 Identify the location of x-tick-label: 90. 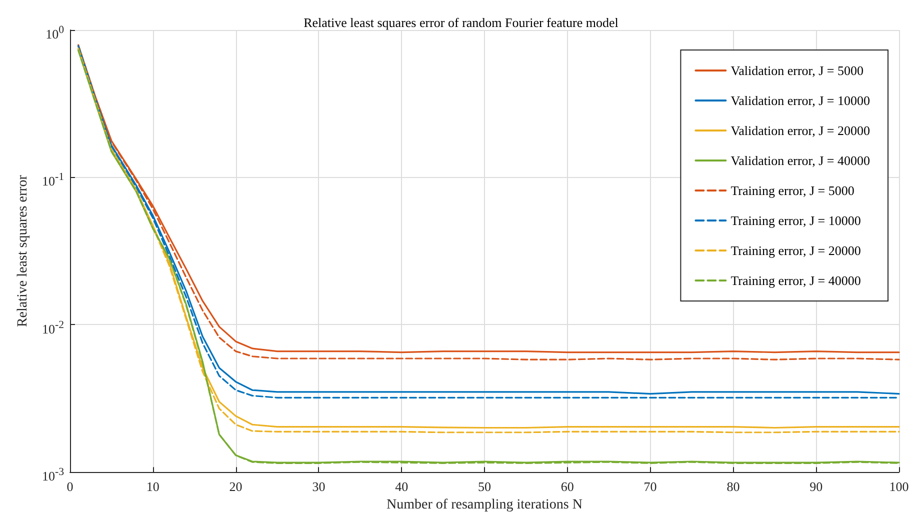
(816, 486).